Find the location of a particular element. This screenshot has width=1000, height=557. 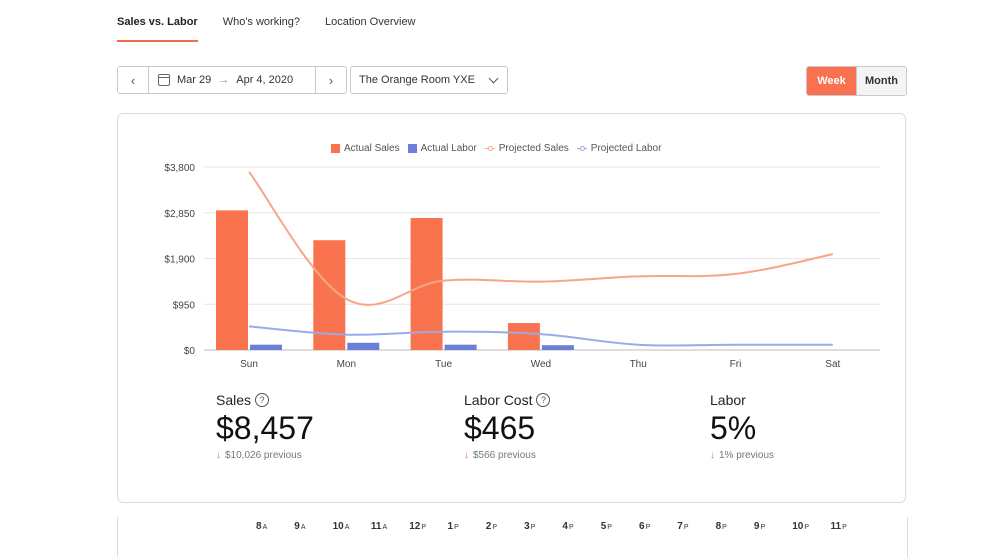

kpi-sales: Sales? $8,457 ↓ $10,026 previous is located at coordinates (265, 426).